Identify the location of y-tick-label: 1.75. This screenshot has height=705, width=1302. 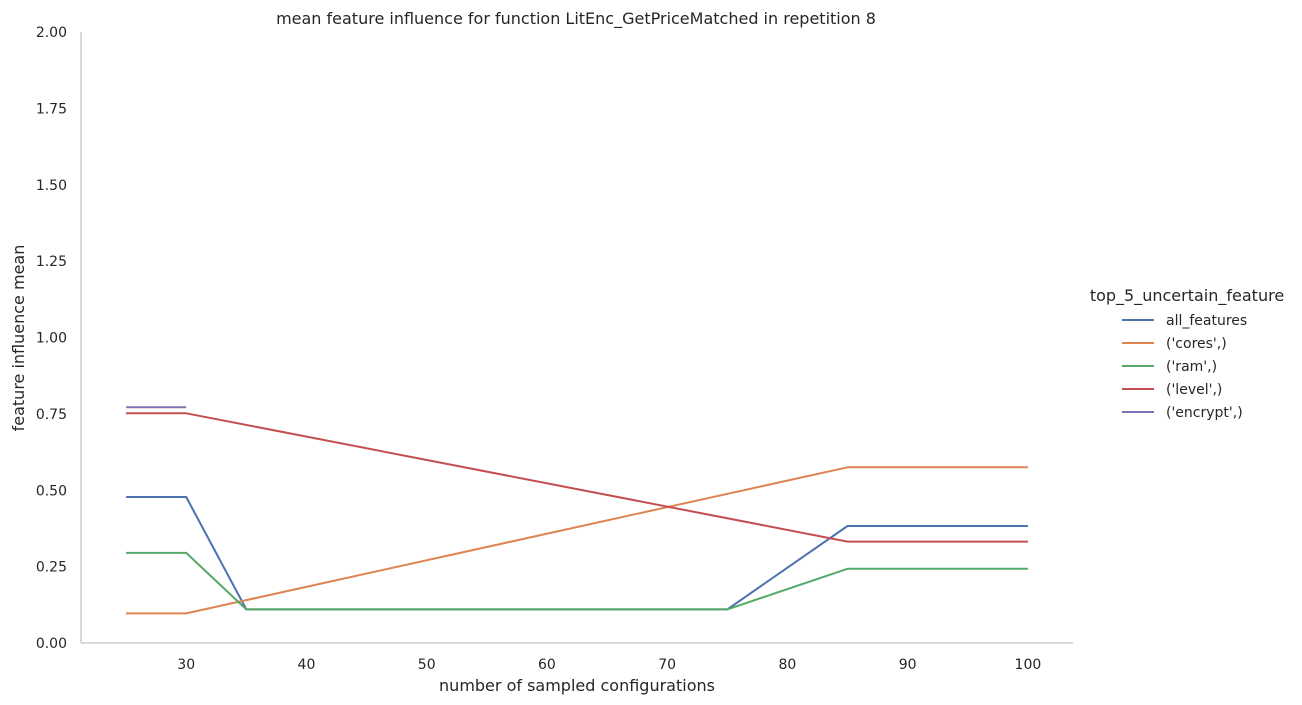
(51, 109).